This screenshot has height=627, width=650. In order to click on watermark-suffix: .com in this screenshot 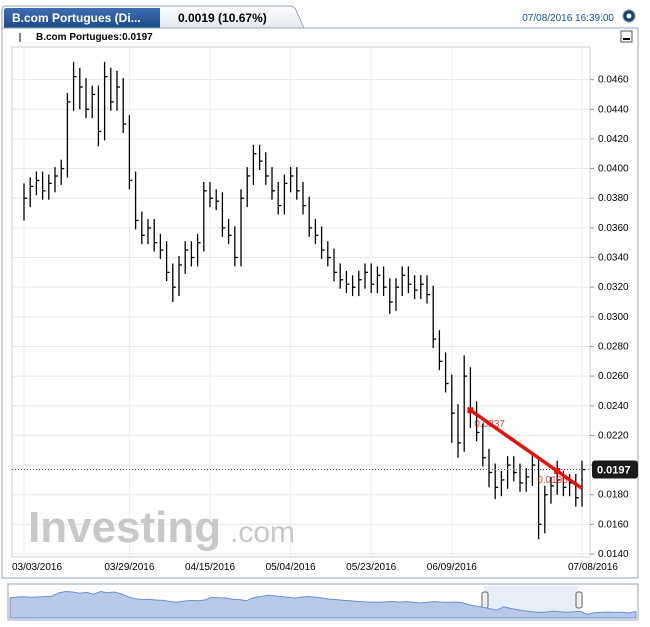, I will do `click(262, 532)`.